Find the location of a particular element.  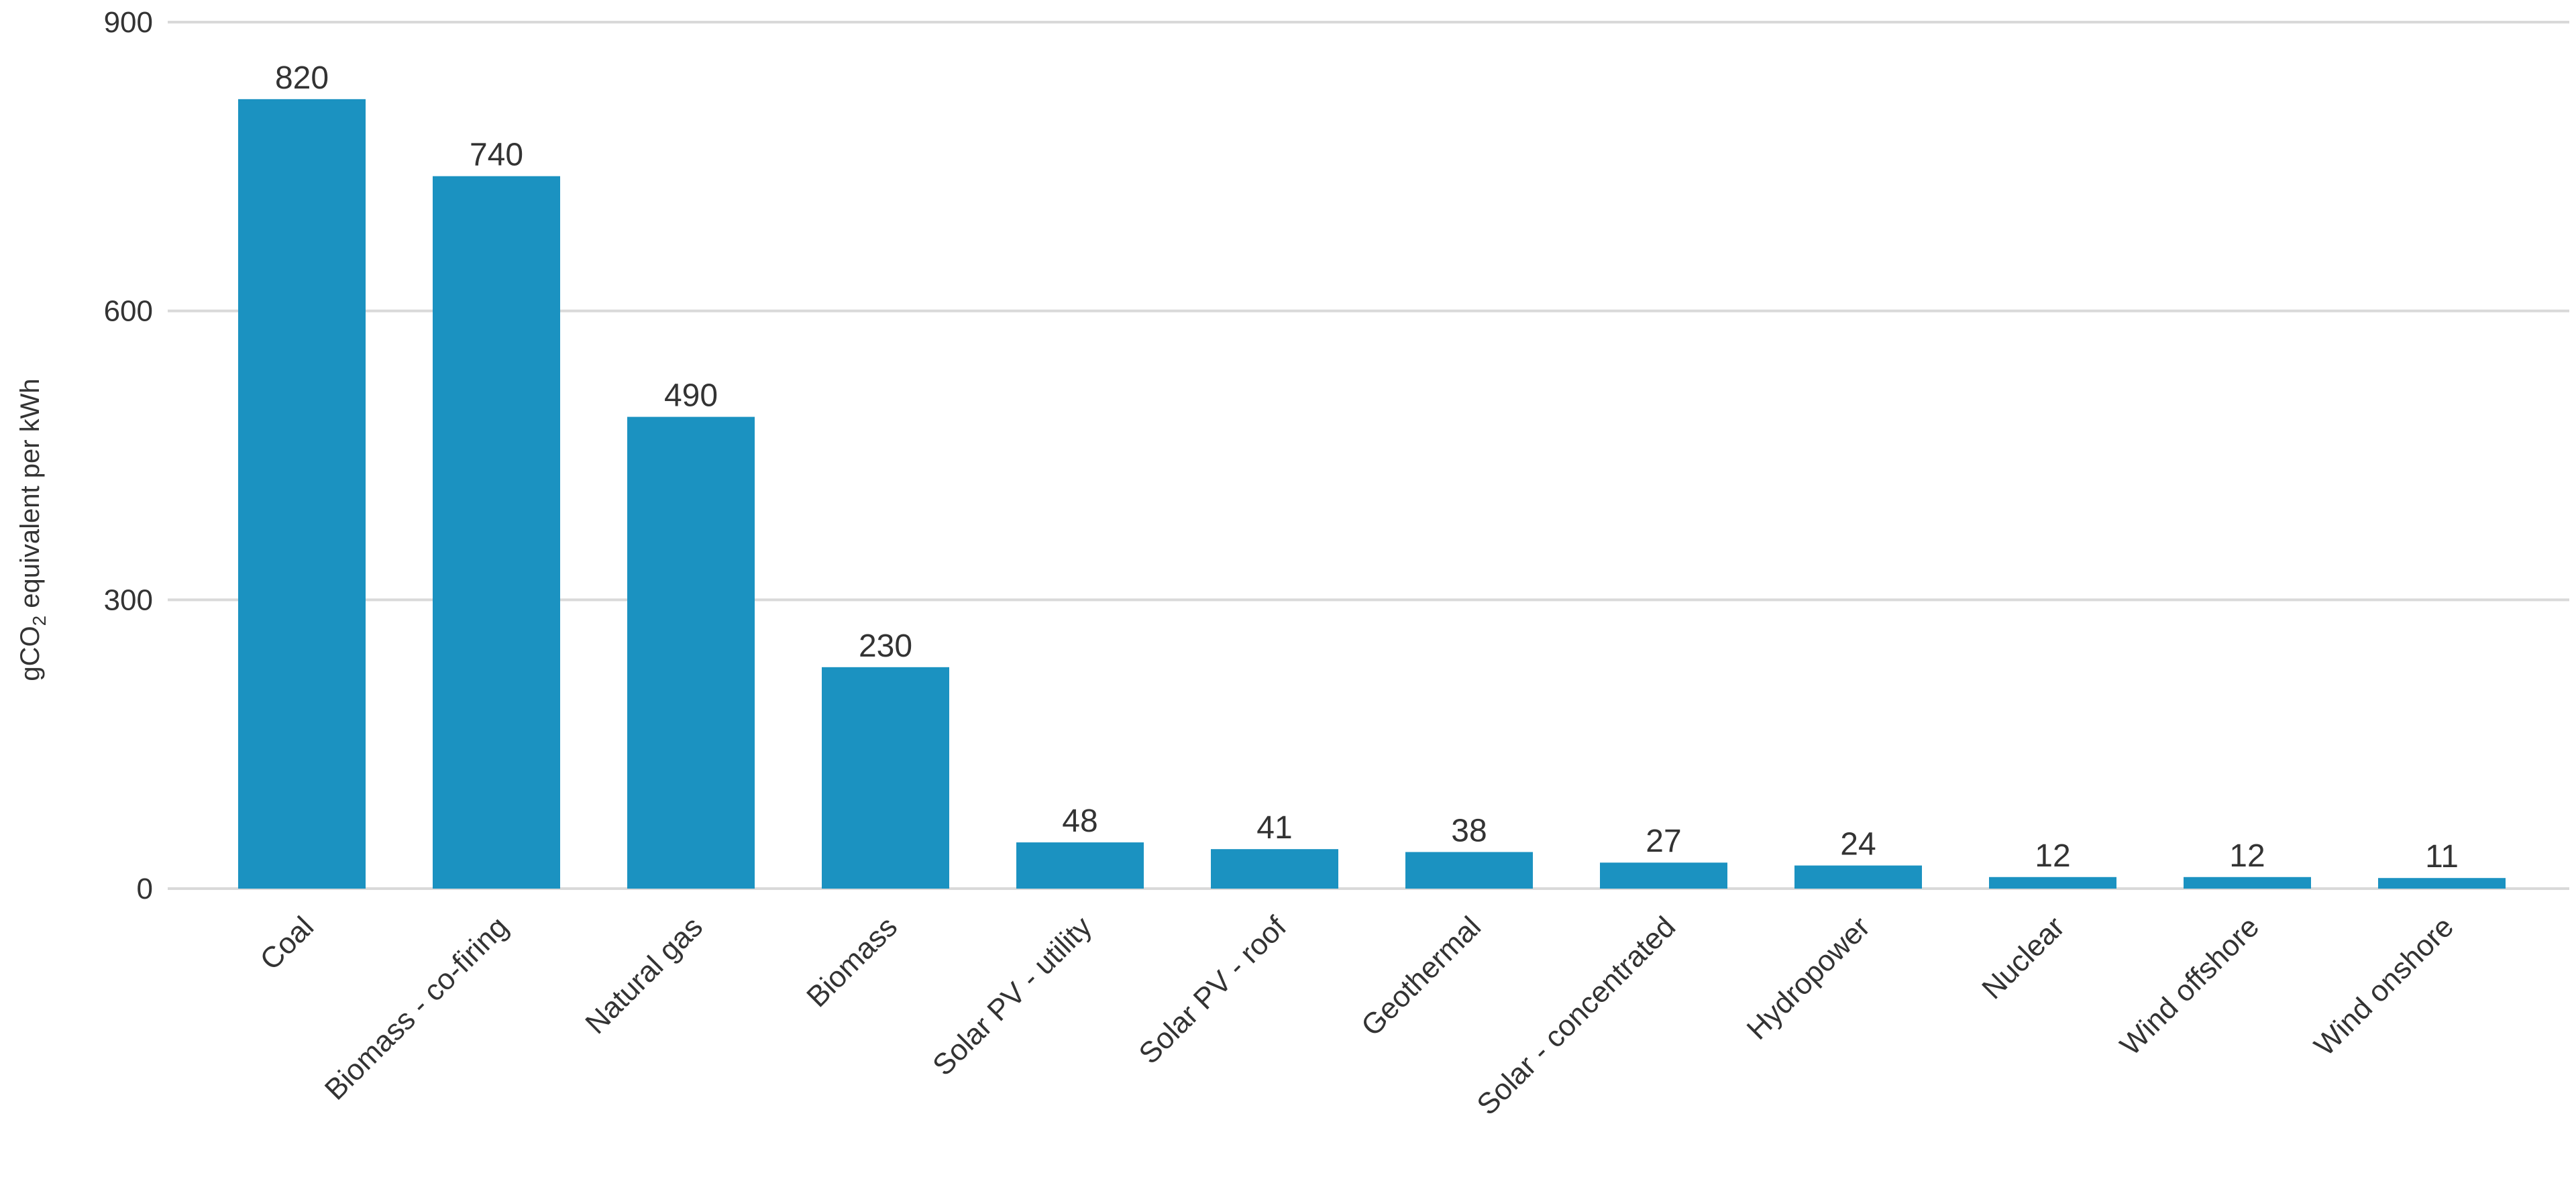

x-category-label: Solar - concentrated is located at coordinates (1576, 1015).